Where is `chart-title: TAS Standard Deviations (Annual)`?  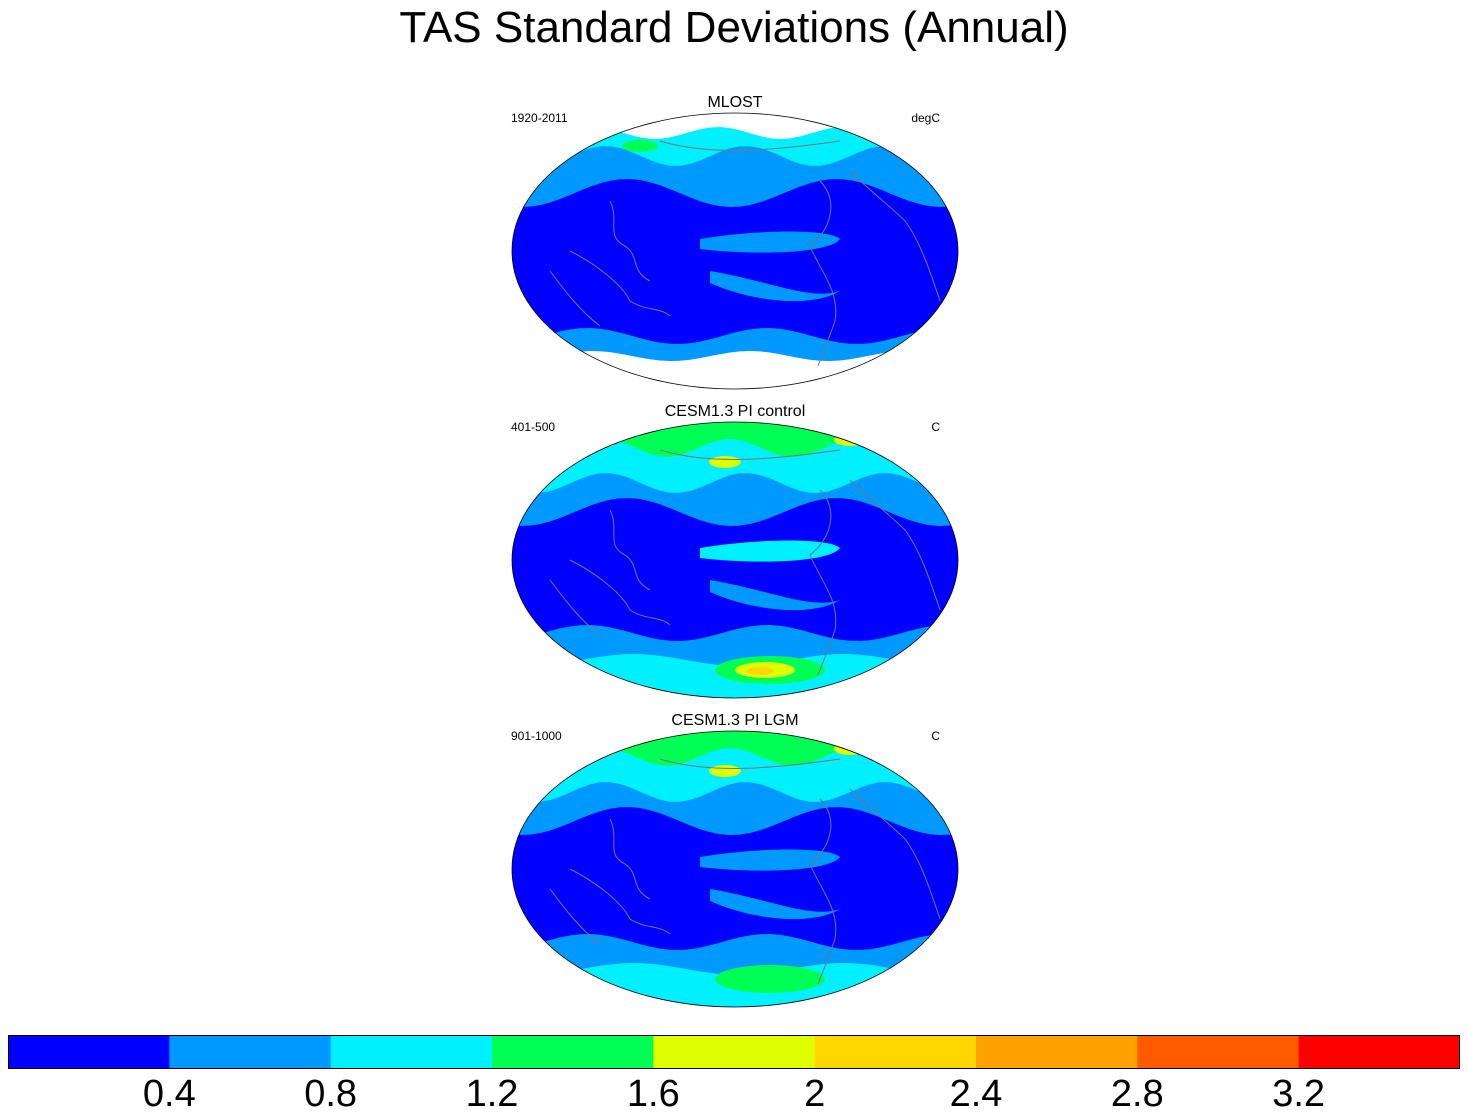 chart-title: TAS Standard Deviations (Annual) is located at coordinates (734, 27).